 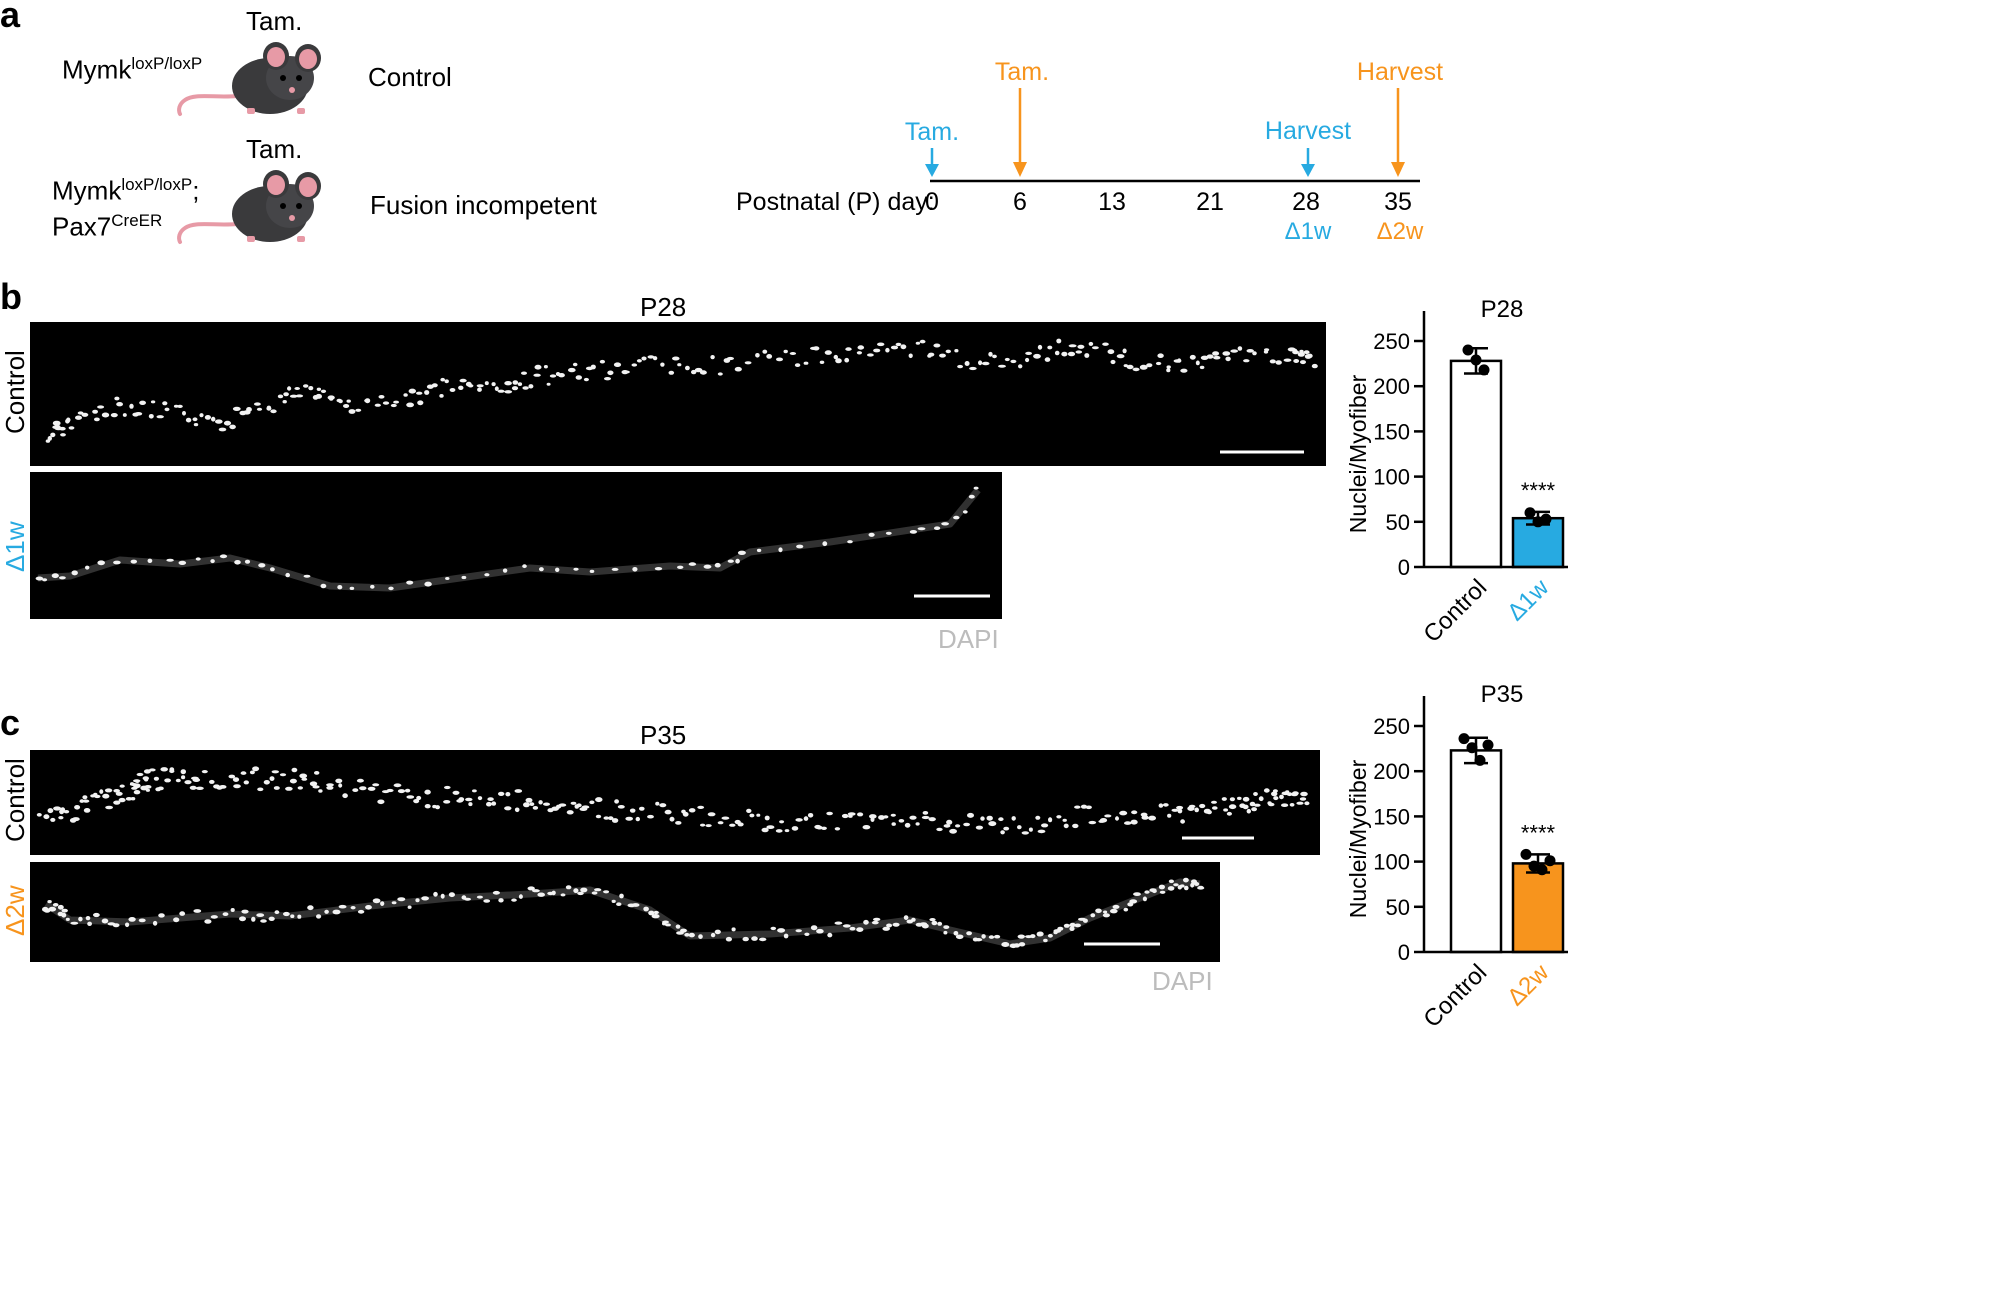 I want to click on y-tick-label: 50, so click(x=1398, y=907).